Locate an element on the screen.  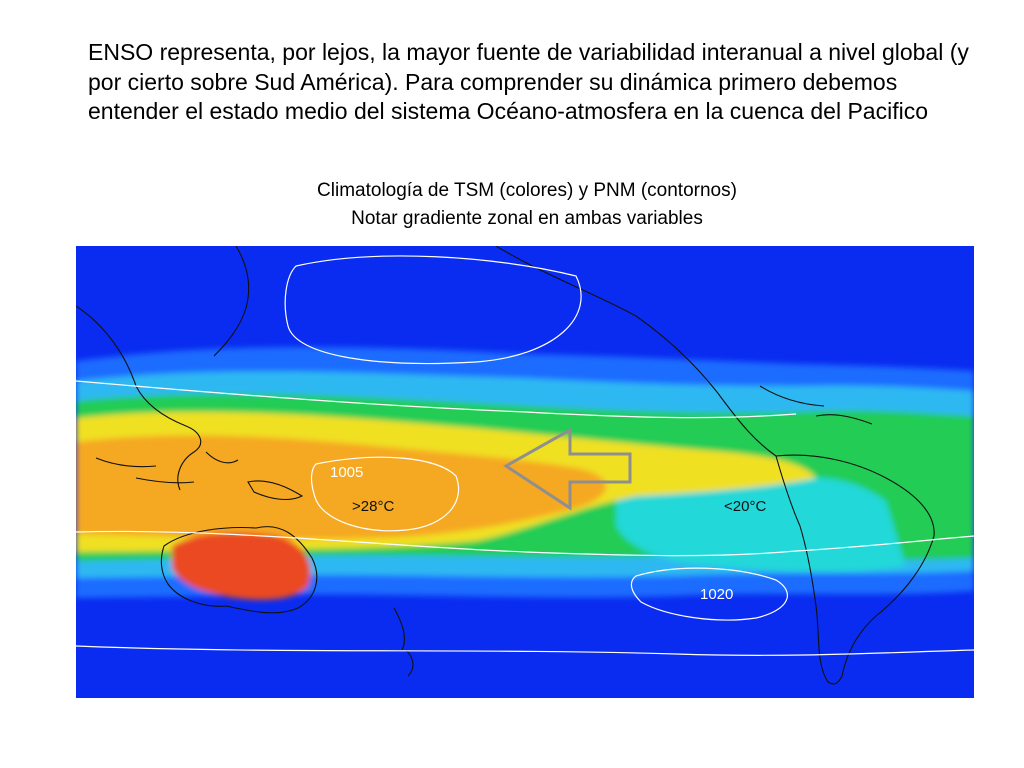
australia-coastline is located at coordinates (239, 570).